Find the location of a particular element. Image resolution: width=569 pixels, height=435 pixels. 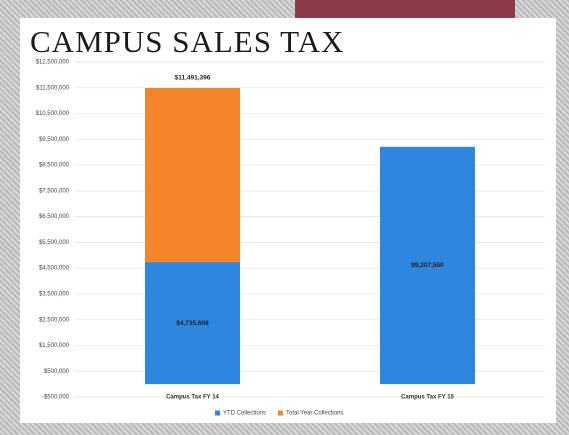

y-tick-label: $2,500,000 is located at coordinates (54, 320).